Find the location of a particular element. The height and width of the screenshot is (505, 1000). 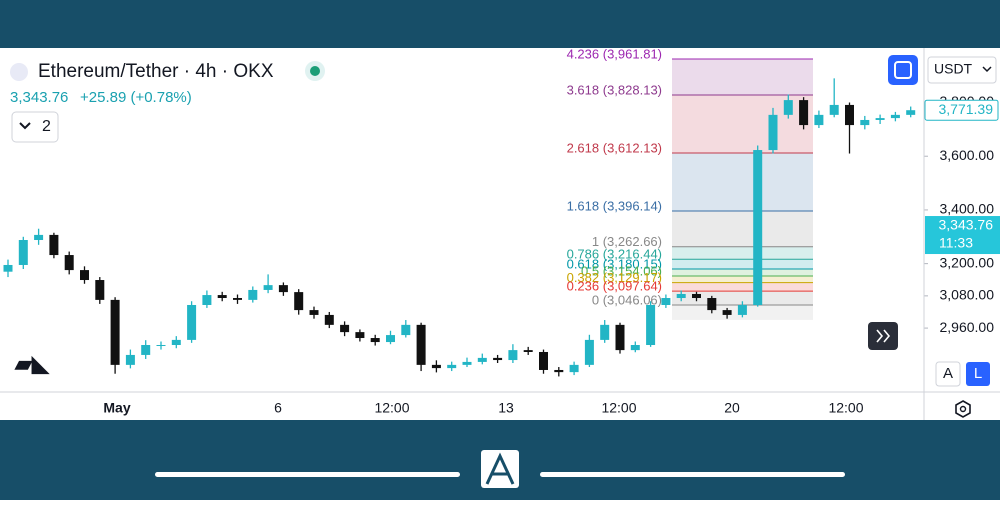

price-change: +25.89 (+0.78%) is located at coordinates (136, 97).